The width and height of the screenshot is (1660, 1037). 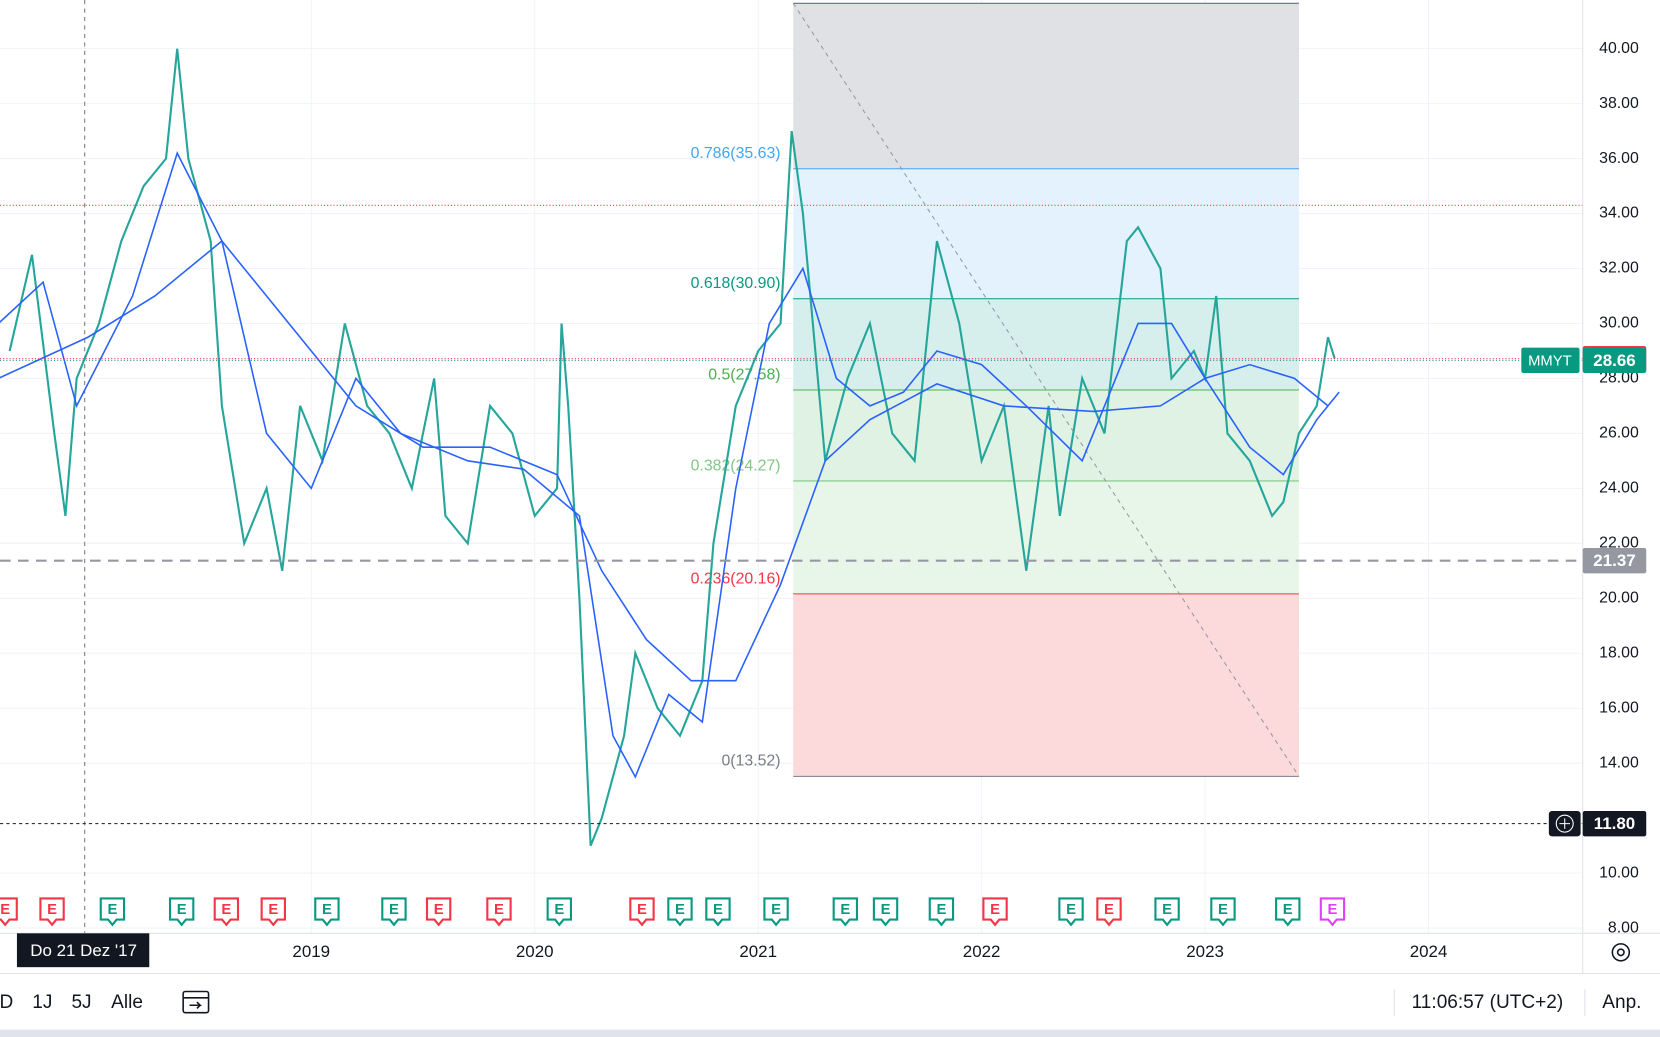 I want to click on symbol-label-bg, so click(x=1550, y=360).